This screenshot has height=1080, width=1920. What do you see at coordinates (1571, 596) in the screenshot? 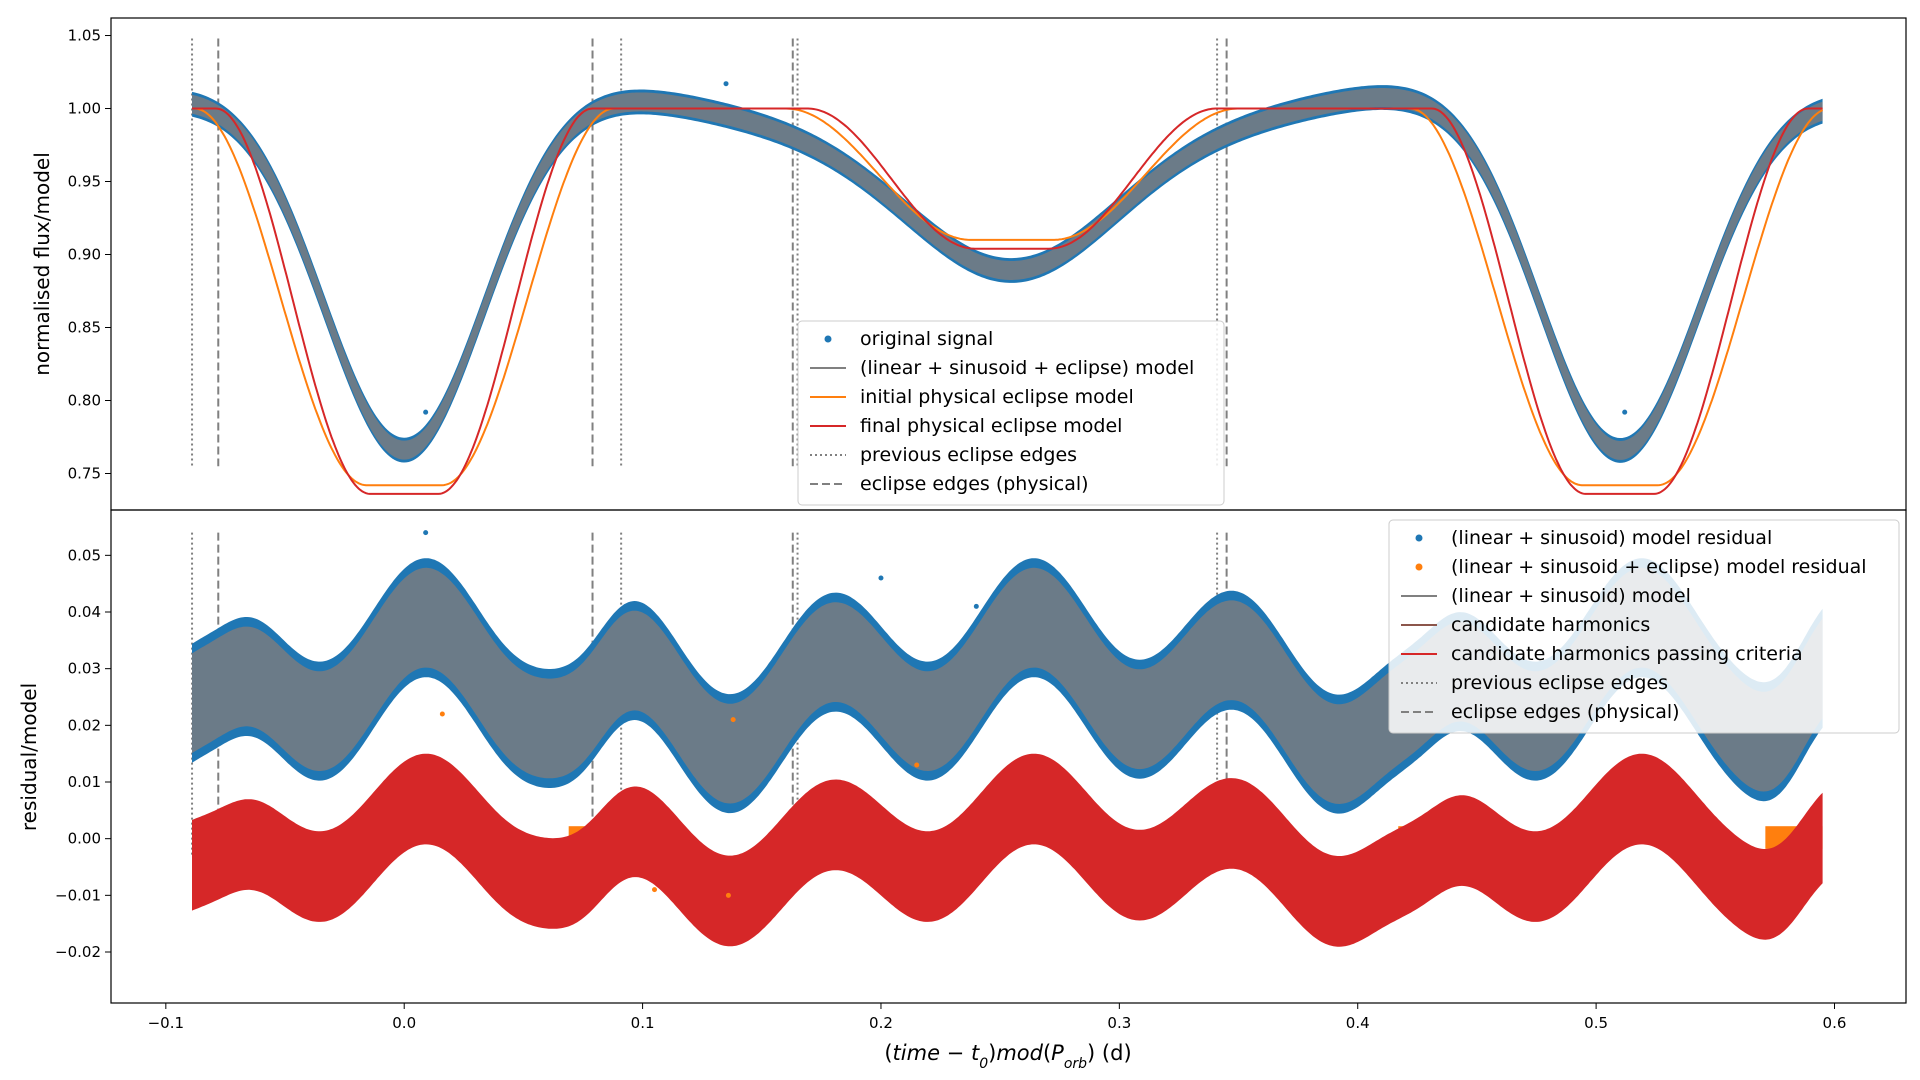
I see `legend-label: (linear + sinusoid) model` at bounding box center [1571, 596].